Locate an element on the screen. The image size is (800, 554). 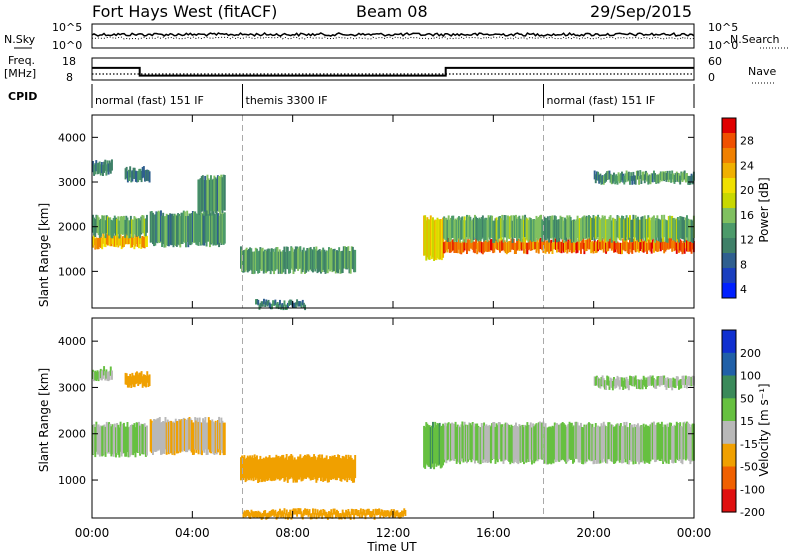
freq-tick-bottom: 8 is located at coordinates (69, 77).